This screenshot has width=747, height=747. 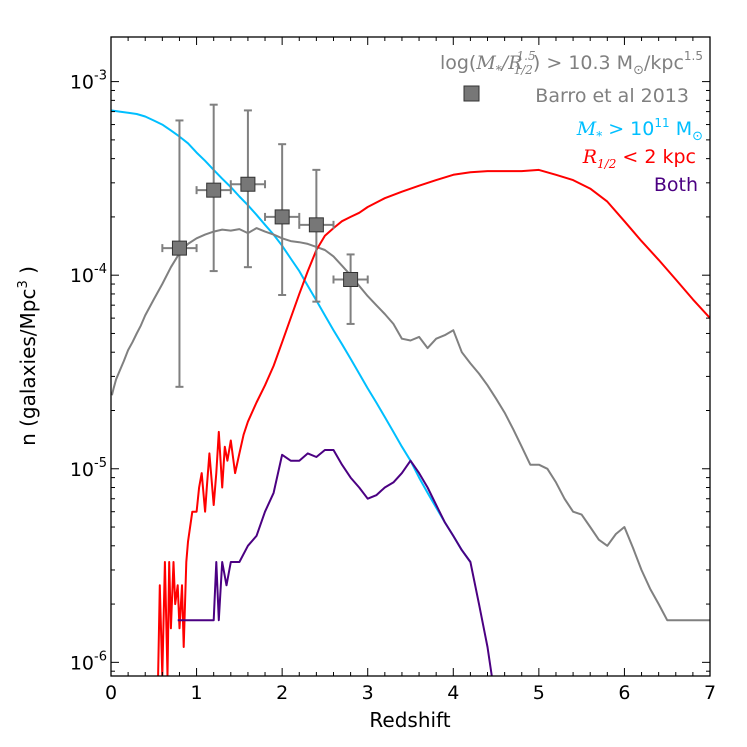 What do you see at coordinates (368, 693) in the screenshot?
I see `x-tick-label: 3` at bounding box center [368, 693].